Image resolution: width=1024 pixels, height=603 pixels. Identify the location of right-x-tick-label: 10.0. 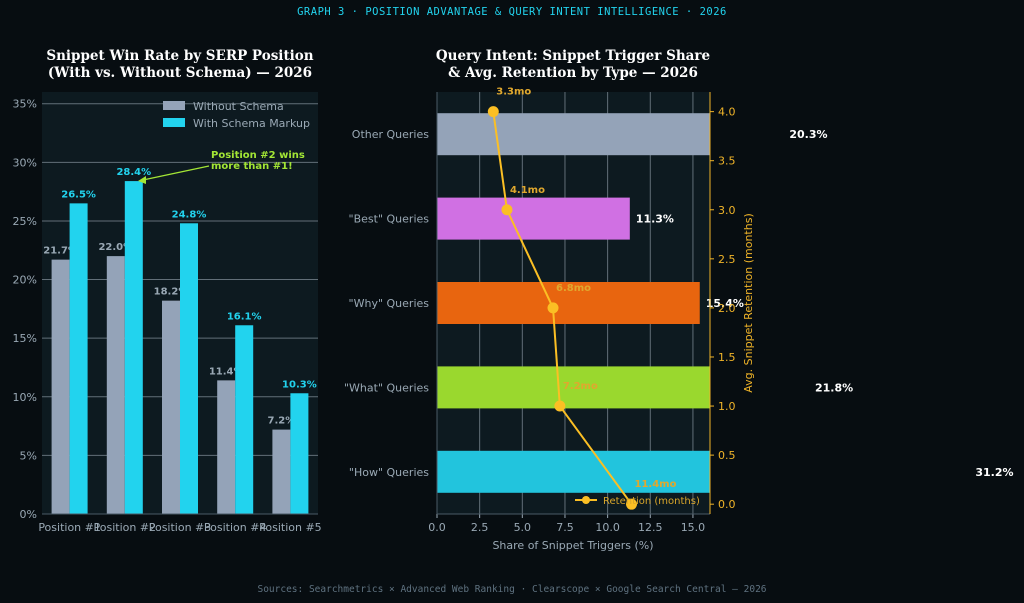
(607, 527).